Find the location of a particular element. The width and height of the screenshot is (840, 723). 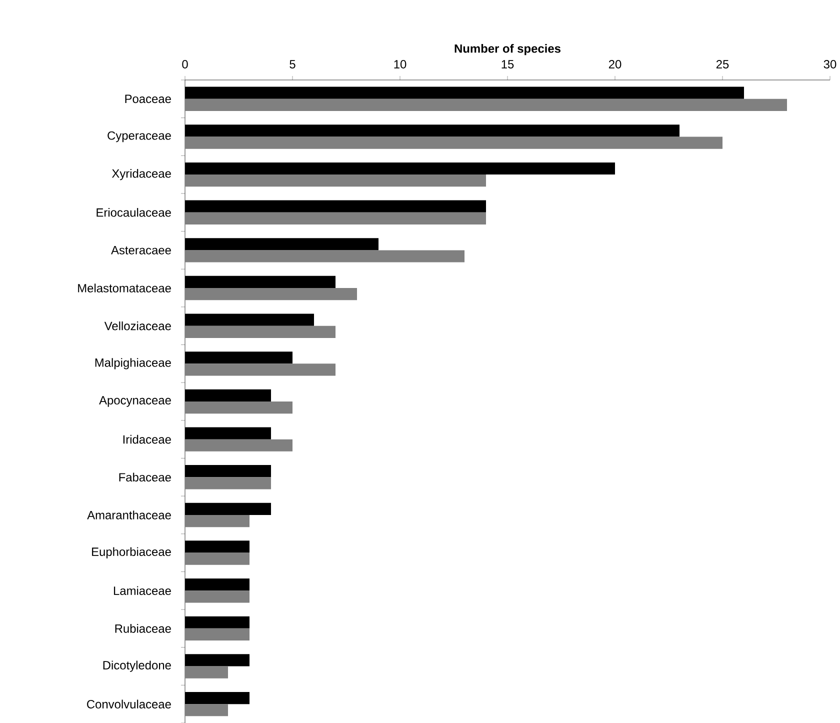

x-tick-label: 0 is located at coordinates (185, 64).